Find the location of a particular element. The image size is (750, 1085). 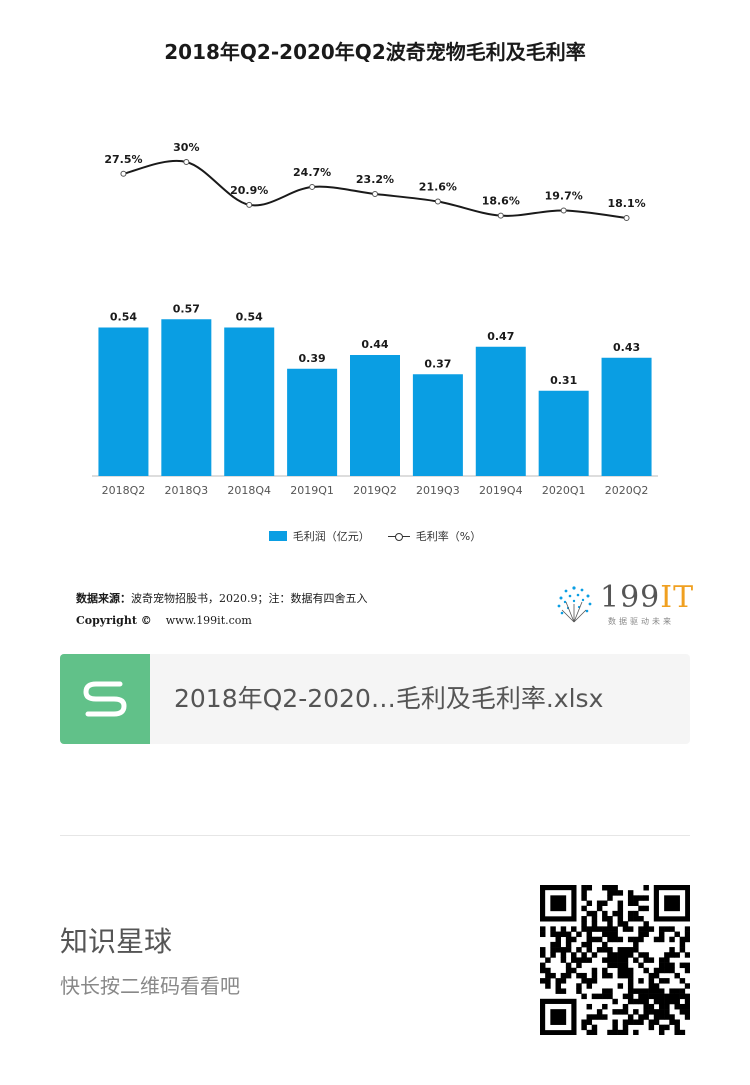

x-tick-2020Q2: 2020Q2 is located at coordinates (627, 490).